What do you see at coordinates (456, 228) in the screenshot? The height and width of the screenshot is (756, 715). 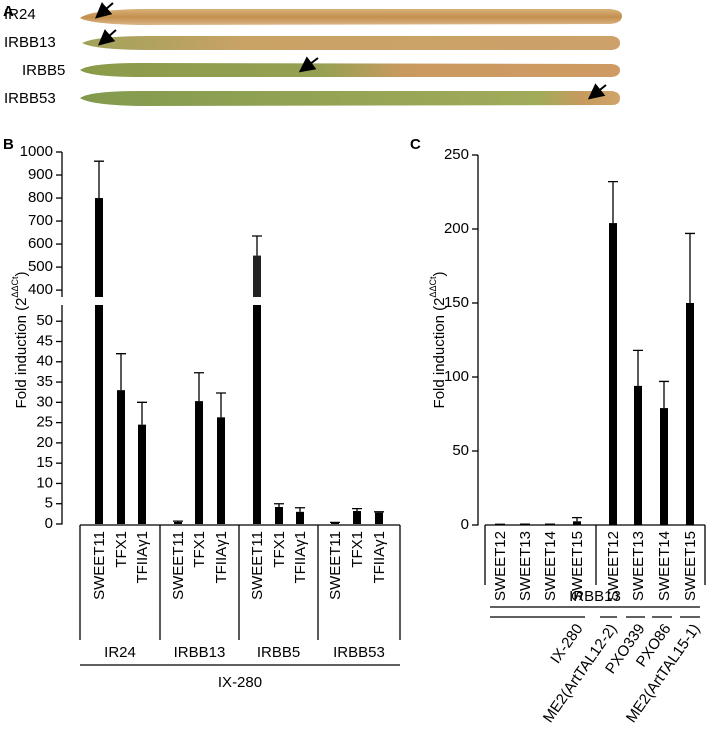 I see `y-tick-label: 200` at bounding box center [456, 228].